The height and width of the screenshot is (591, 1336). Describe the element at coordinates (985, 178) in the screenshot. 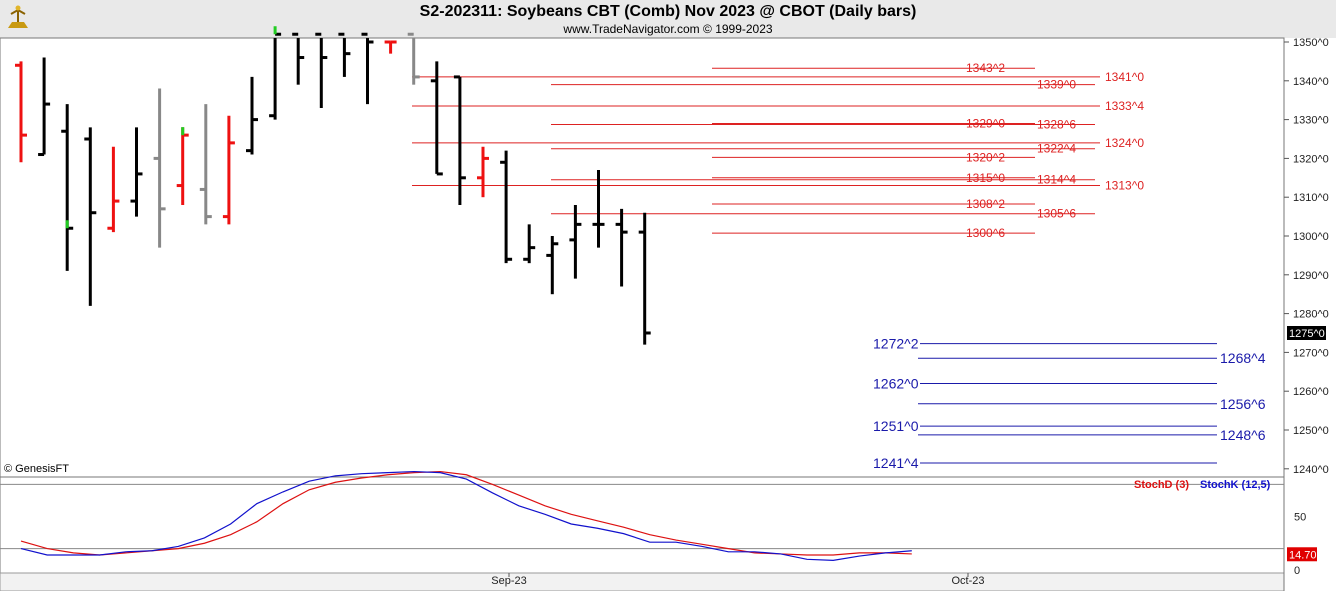

I see `resistance-label: 1315^0` at that location.